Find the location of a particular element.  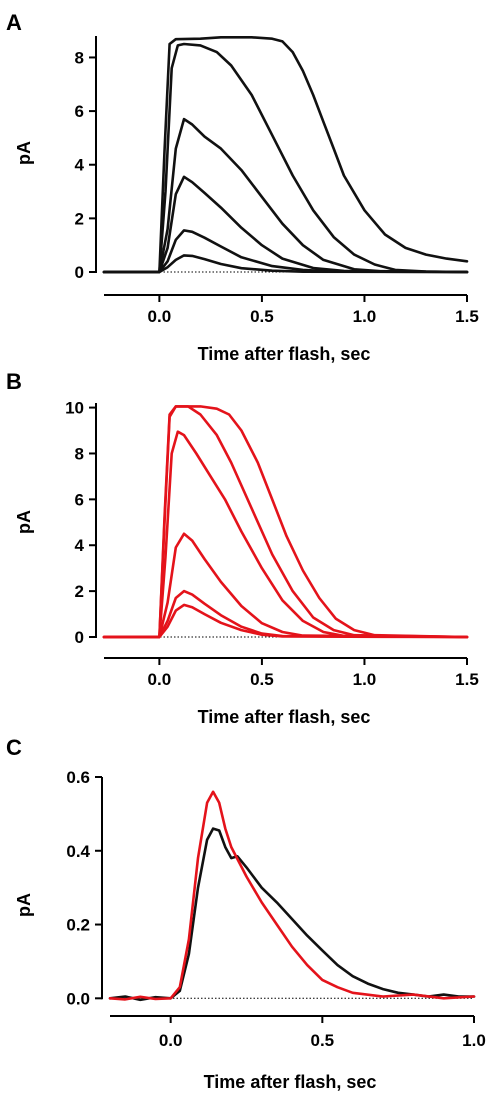

panel-b-y-tick-label: 2 is located at coordinates (79, 591).